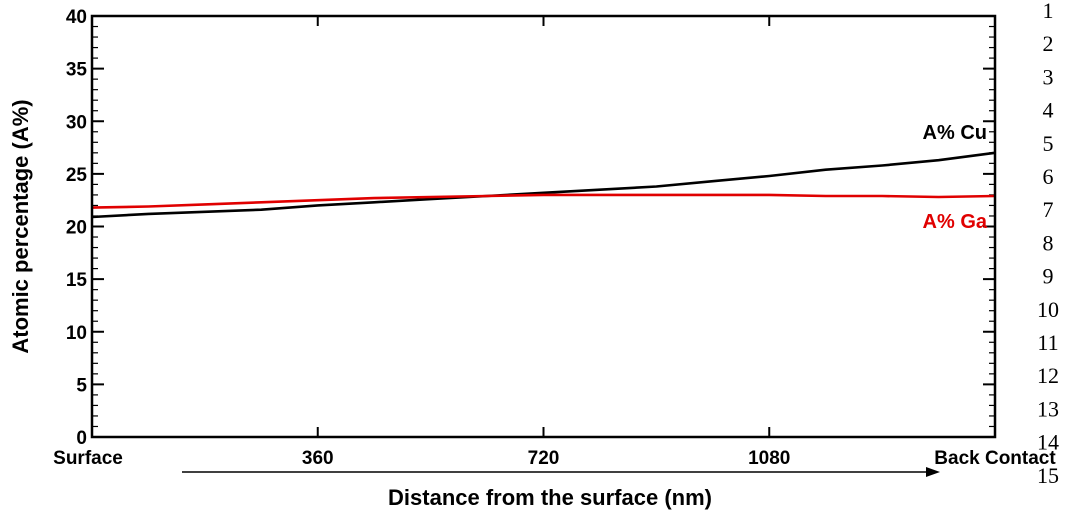 This screenshot has width=1084, height=516. I want to click on y-tick-label: 10, so click(76, 333).